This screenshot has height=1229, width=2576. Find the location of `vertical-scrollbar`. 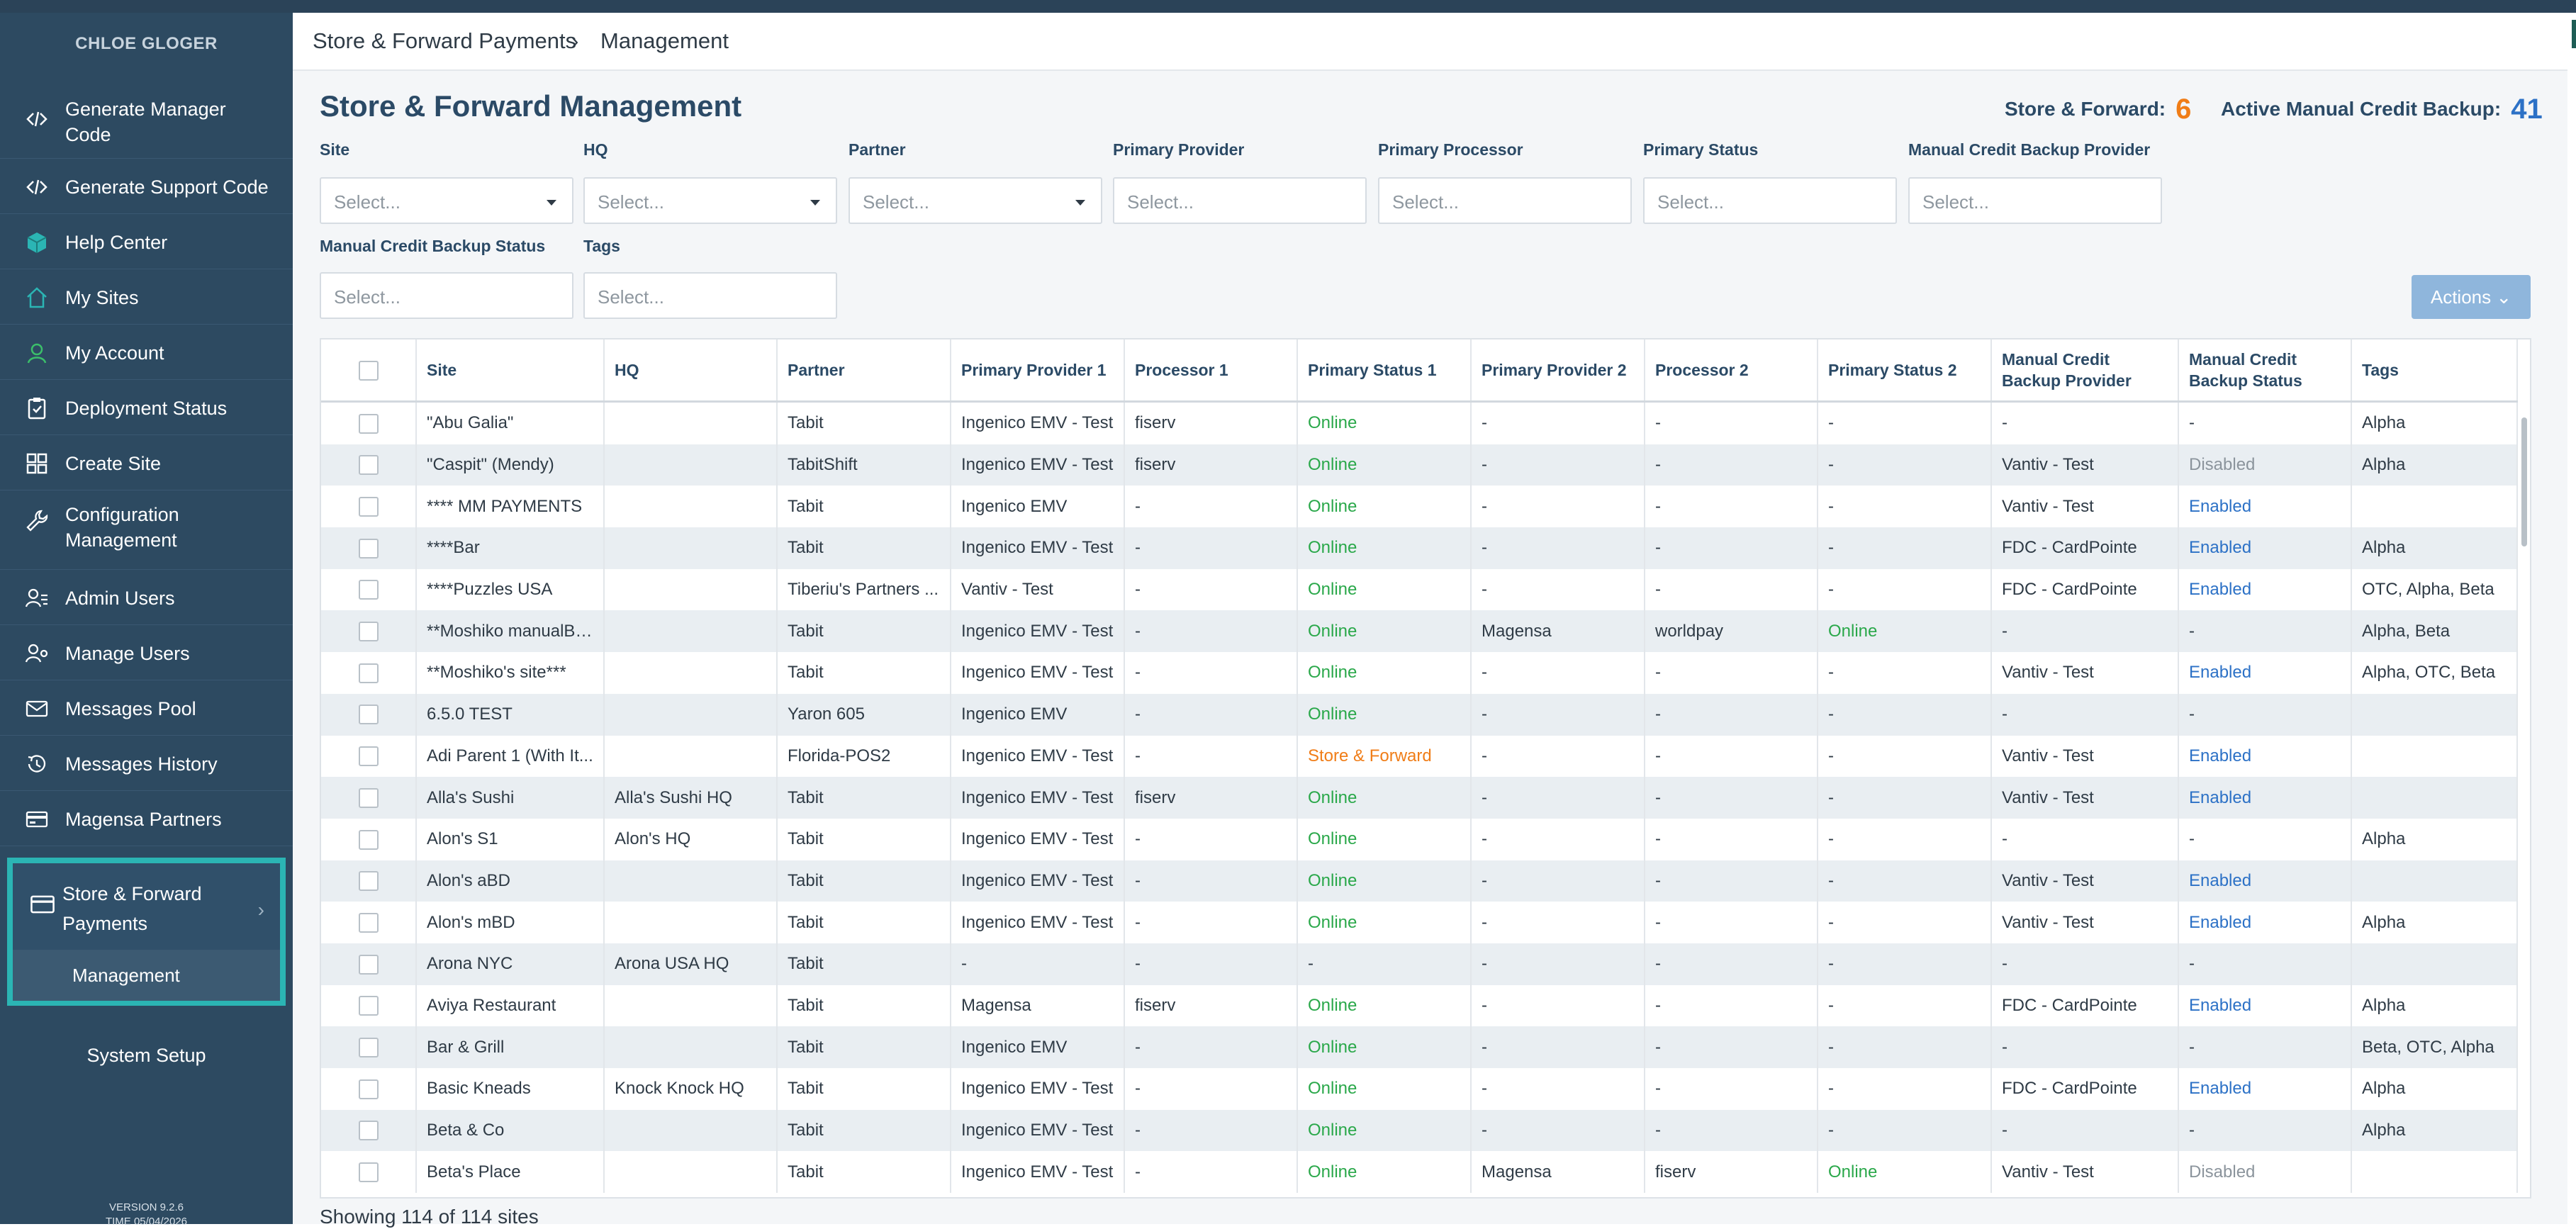

vertical-scrollbar is located at coordinates (2524, 481).